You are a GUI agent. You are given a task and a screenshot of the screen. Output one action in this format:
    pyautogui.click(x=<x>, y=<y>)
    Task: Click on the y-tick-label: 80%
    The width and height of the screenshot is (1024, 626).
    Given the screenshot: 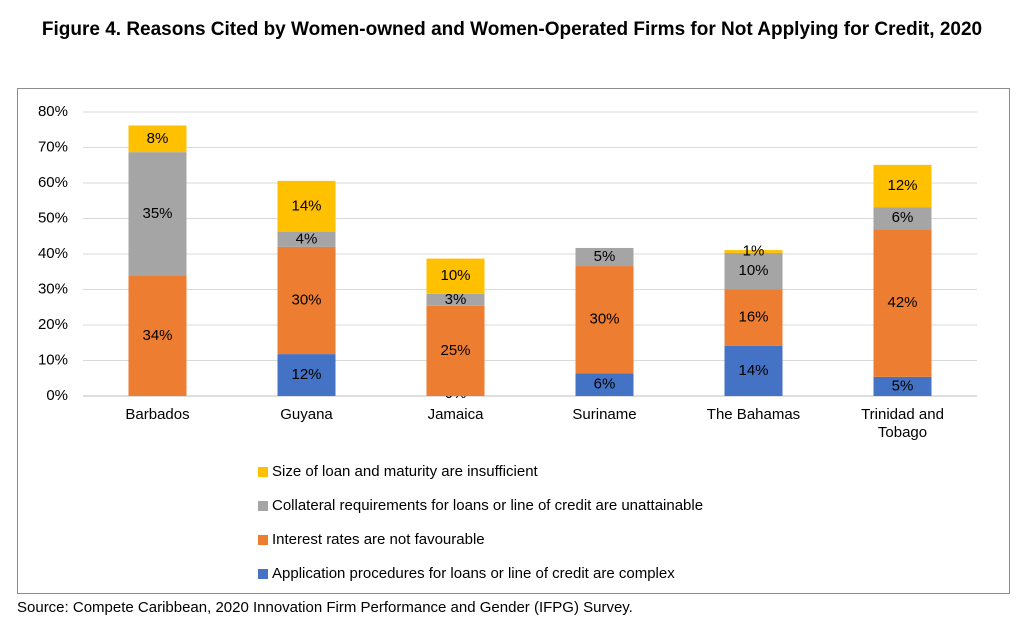 What is the action you would take?
    pyautogui.click(x=53, y=111)
    